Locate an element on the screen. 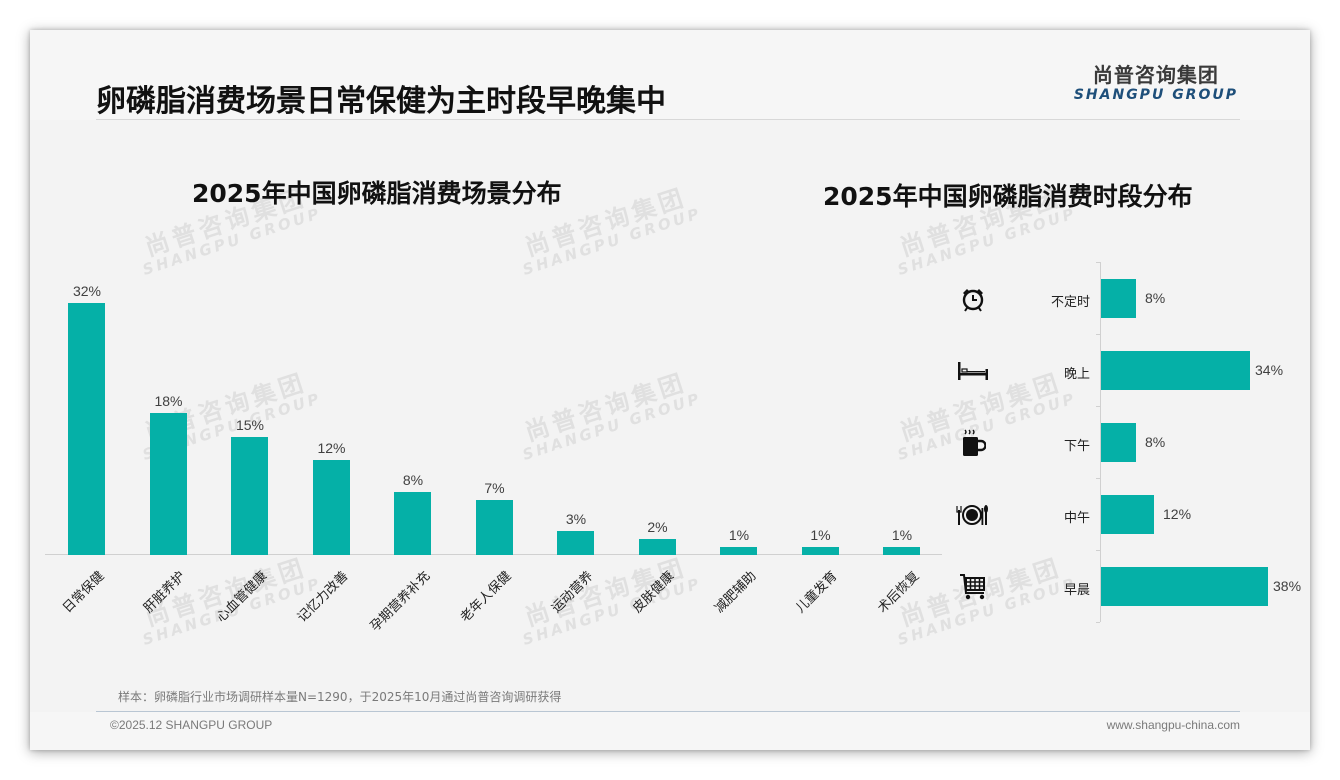  website: www.shangpu-china.com is located at coordinates (1173, 725).